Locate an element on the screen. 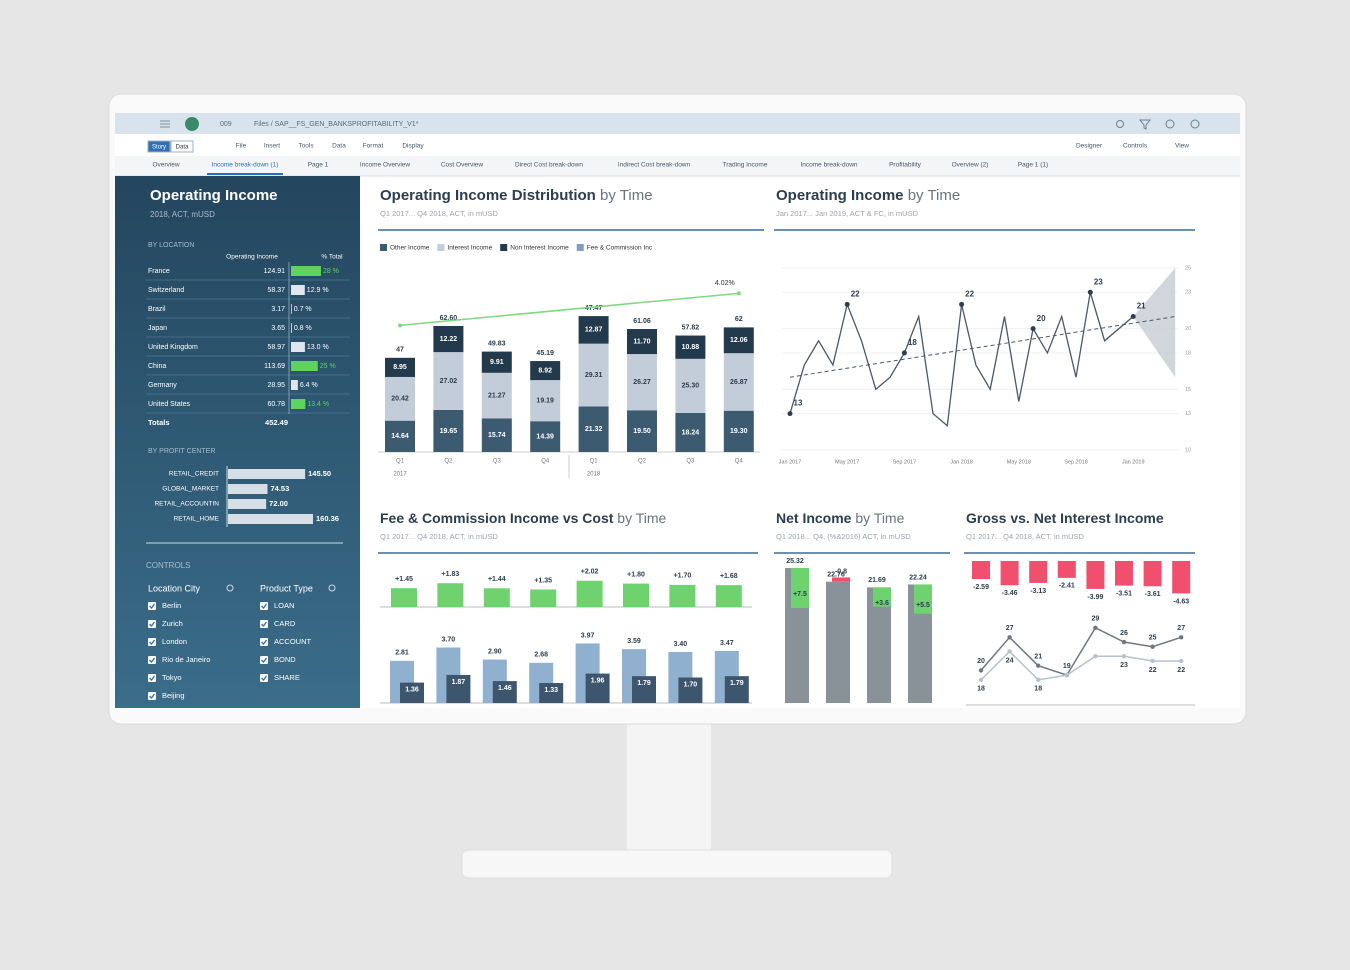 This screenshot has width=1350, height=970. menu-item: File is located at coordinates (241, 146).